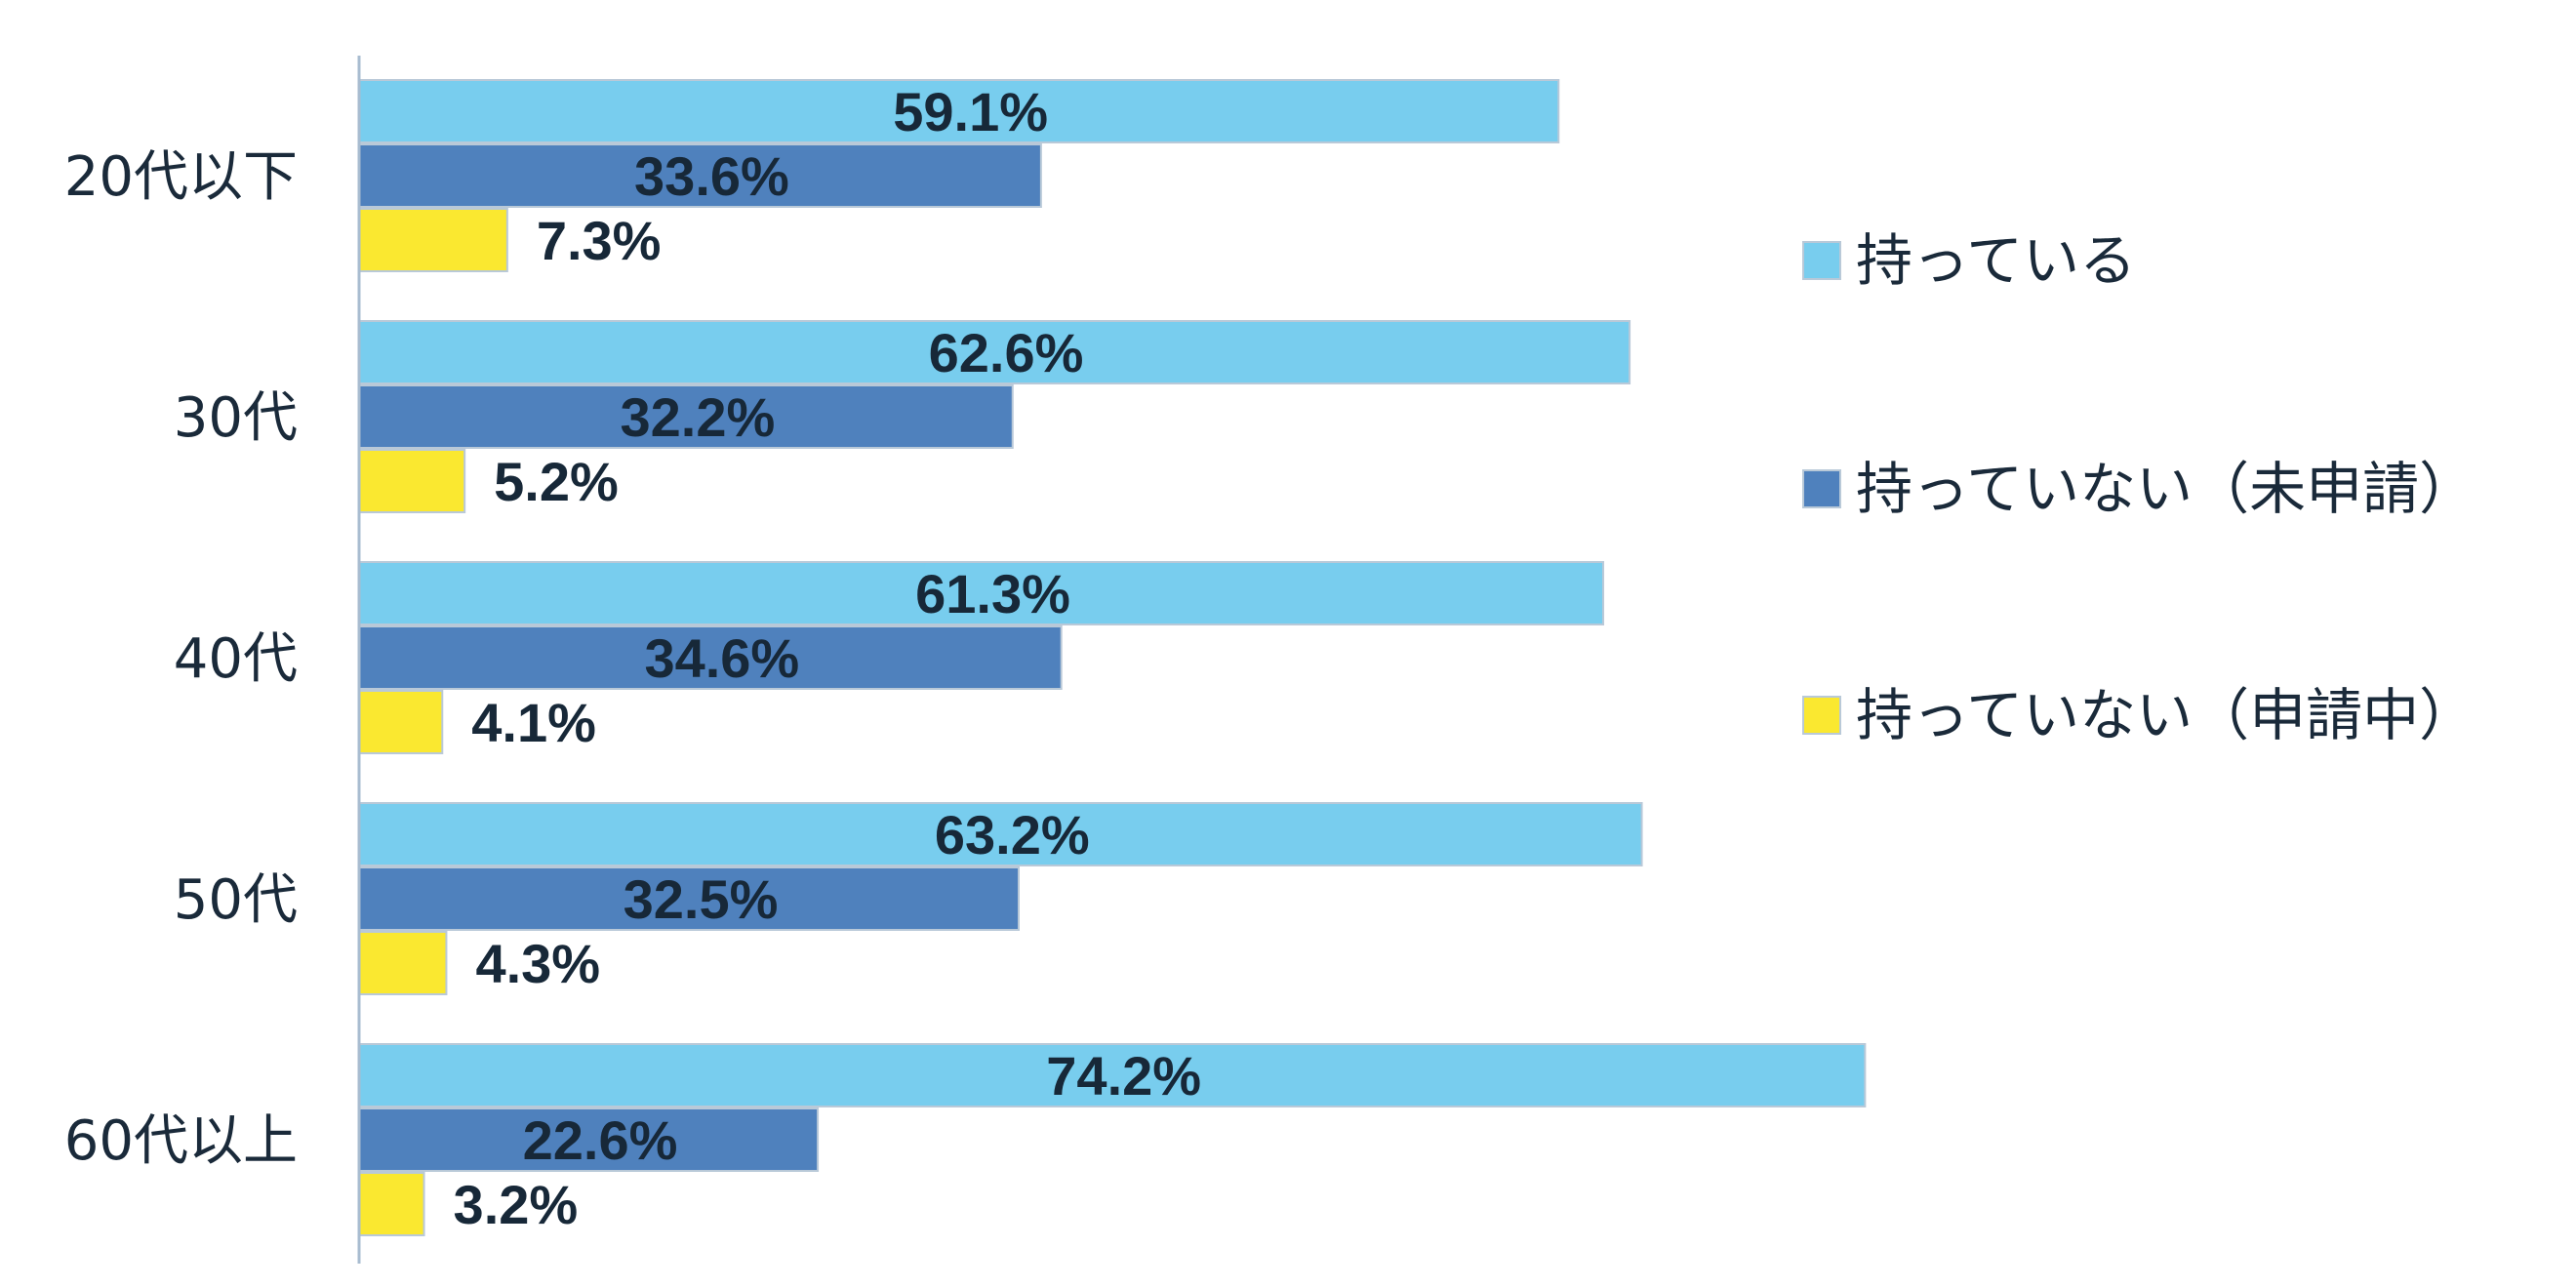  I want to click on data-label: 34.6%, so click(721, 658).